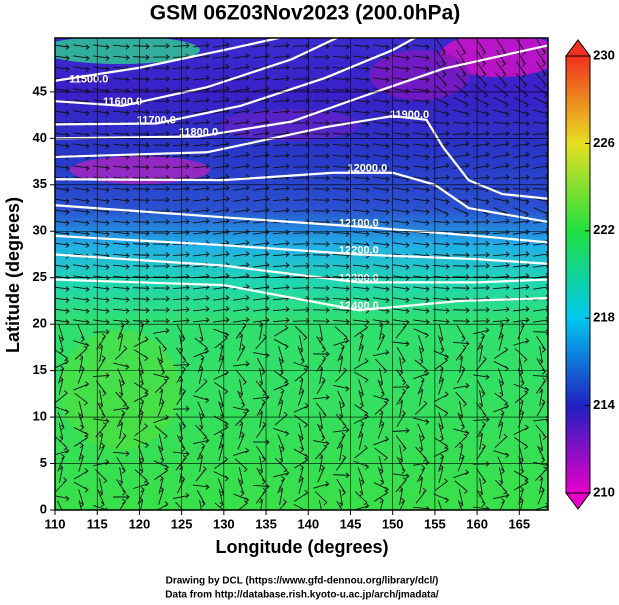 The height and width of the screenshot is (605, 619). What do you see at coordinates (40, 416) in the screenshot?
I see `y-tick-label: 10` at bounding box center [40, 416].